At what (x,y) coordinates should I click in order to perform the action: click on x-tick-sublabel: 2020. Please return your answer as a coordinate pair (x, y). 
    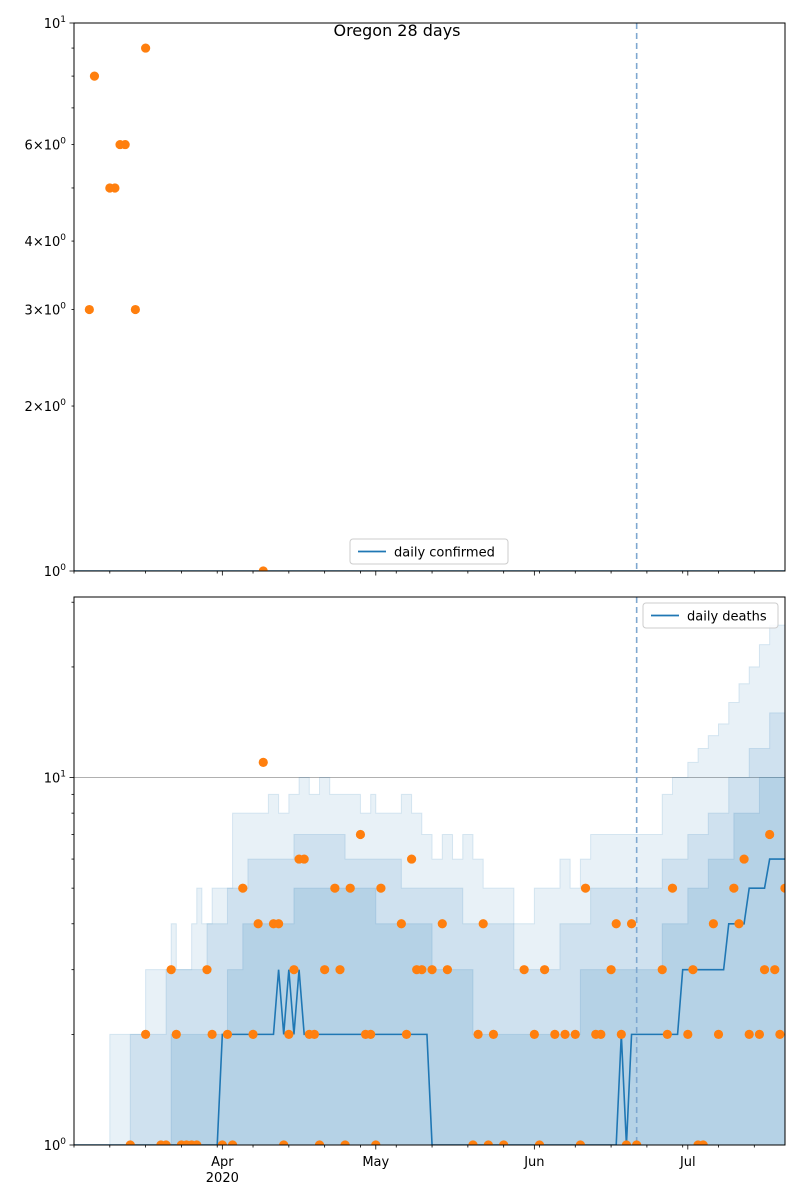
    Looking at the image, I should click on (222, 1178).